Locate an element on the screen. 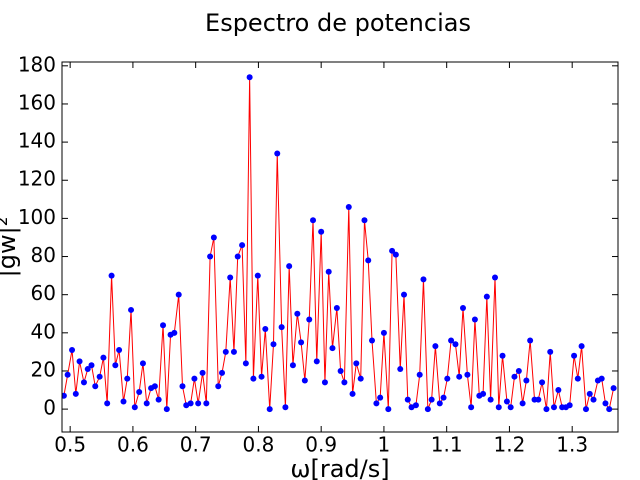 The width and height of the screenshot is (640, 480). y-axis-label: |gw|² is located at coordinates (10, 247).